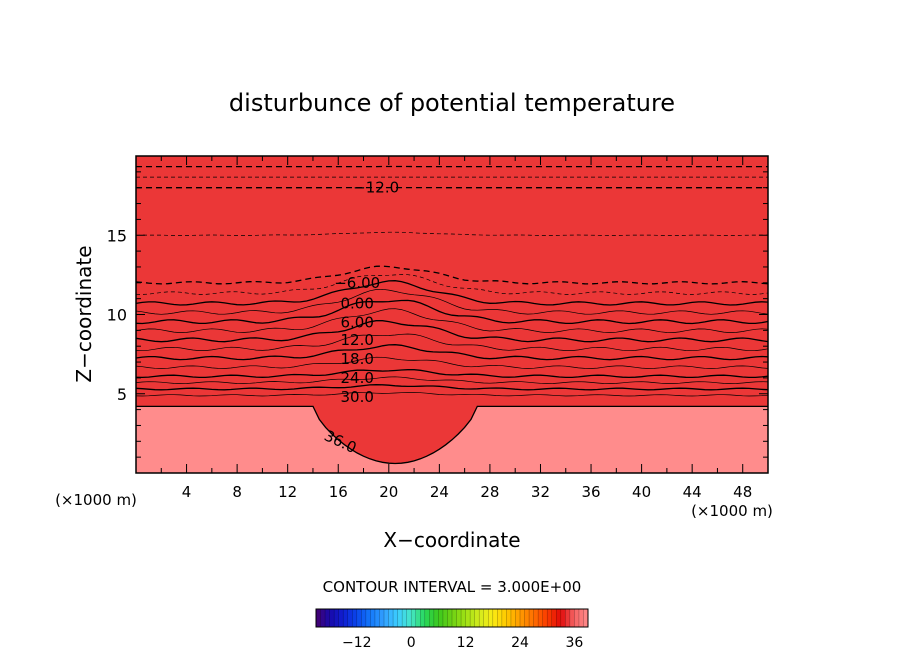  I want to click on x-unit-right: (×1000 m), so click(732, 511).